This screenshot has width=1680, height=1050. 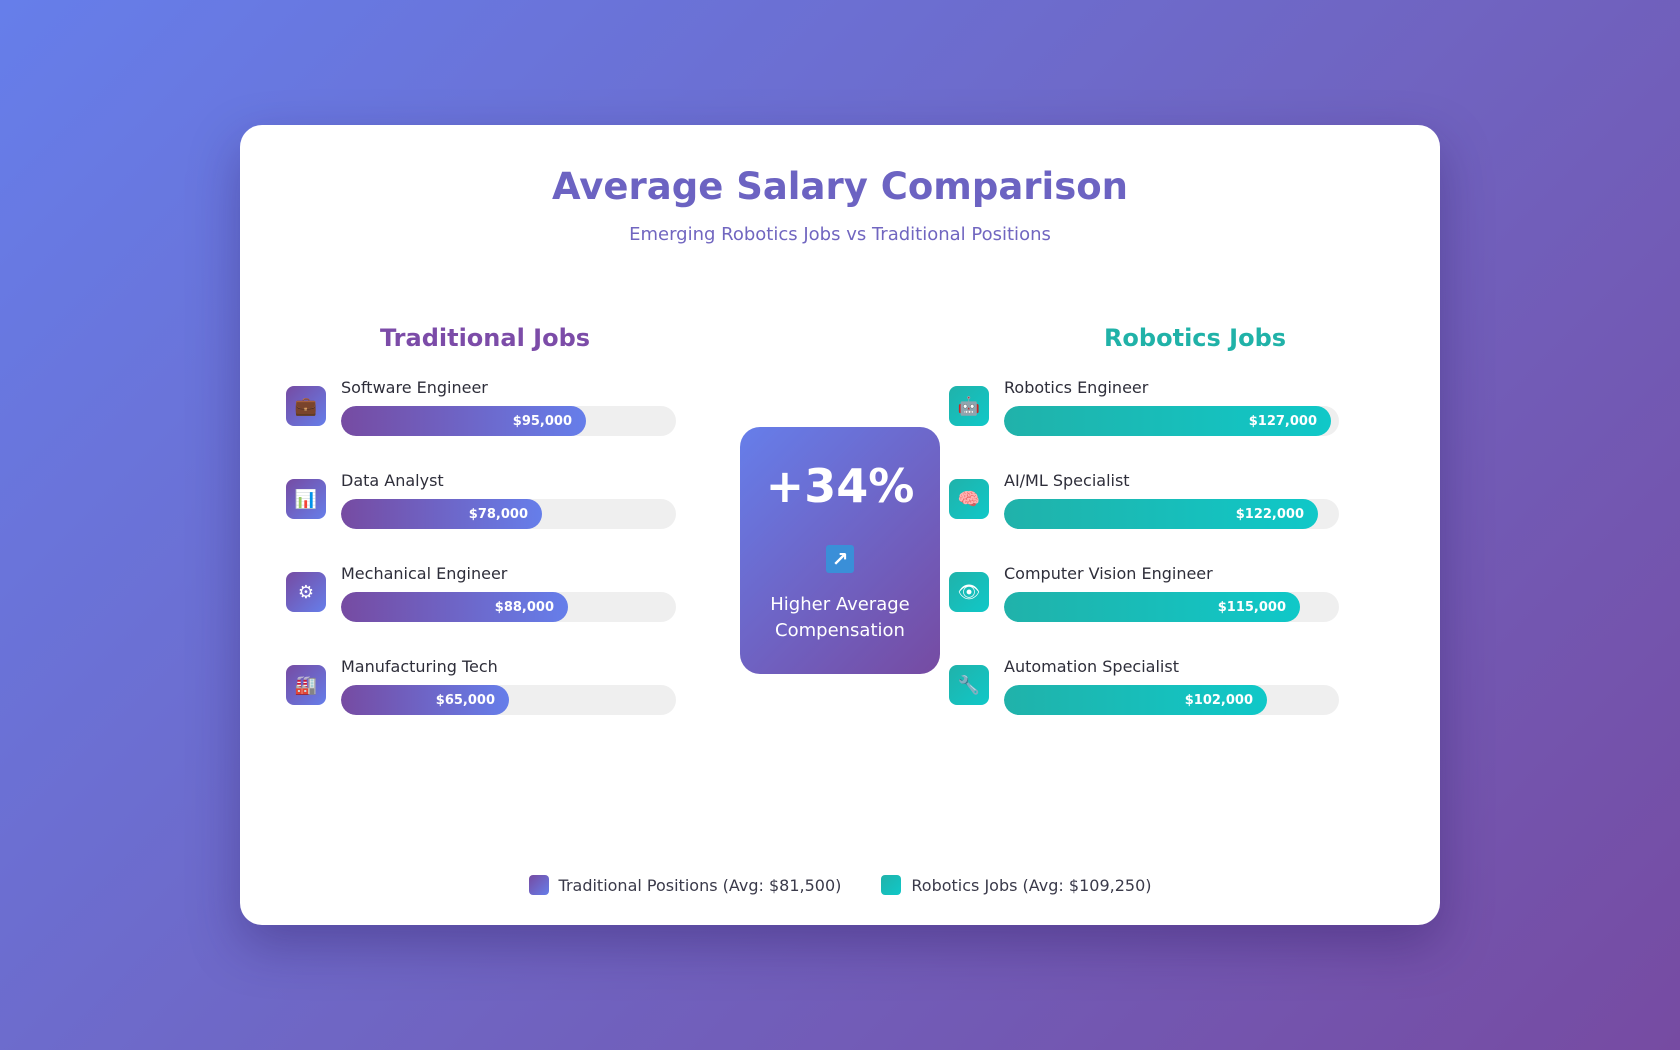 I want to click on salary-value-label: $122,000, so click(x=1269, y=514).